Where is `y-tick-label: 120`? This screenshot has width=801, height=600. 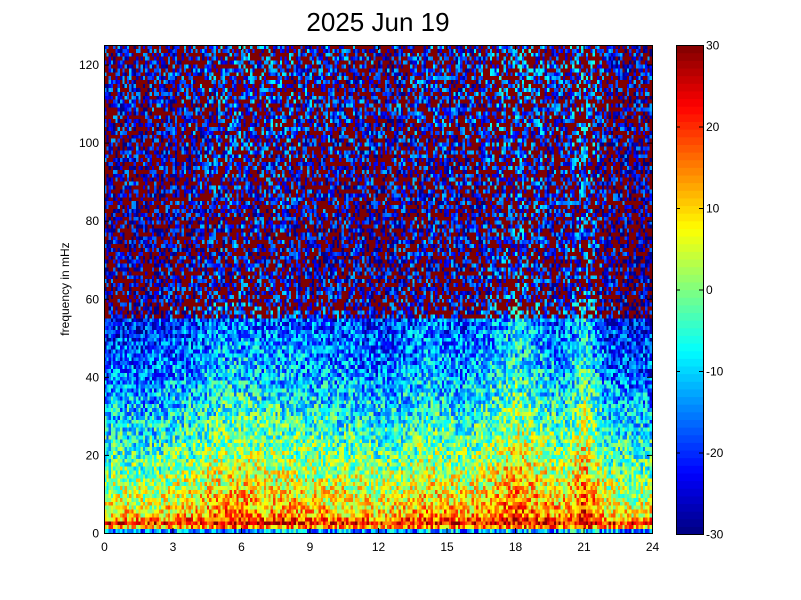
y-tick-label: 120 is located at coordinates (89, 65).